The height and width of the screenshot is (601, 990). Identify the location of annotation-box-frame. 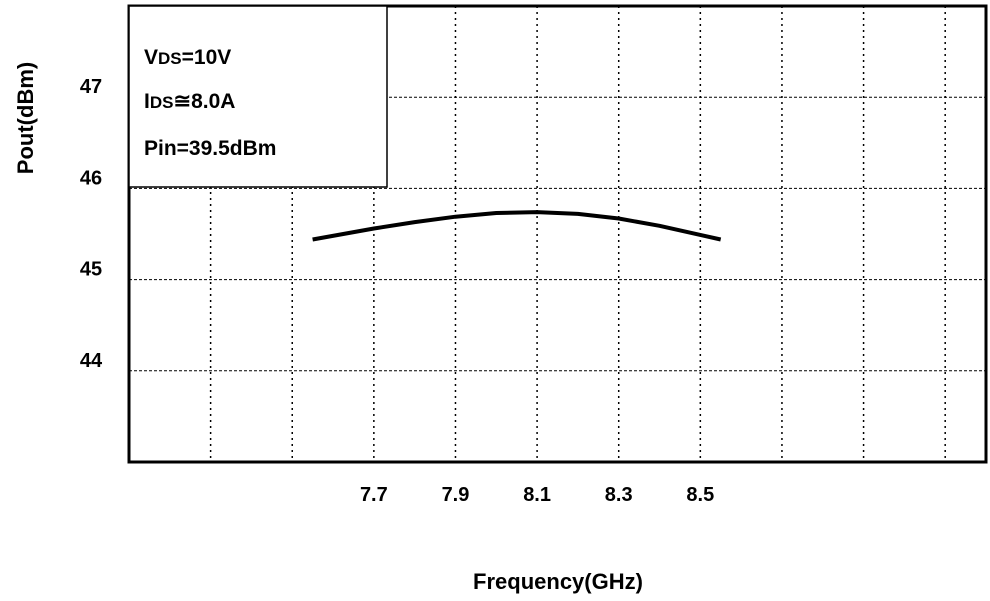
(258, 96).